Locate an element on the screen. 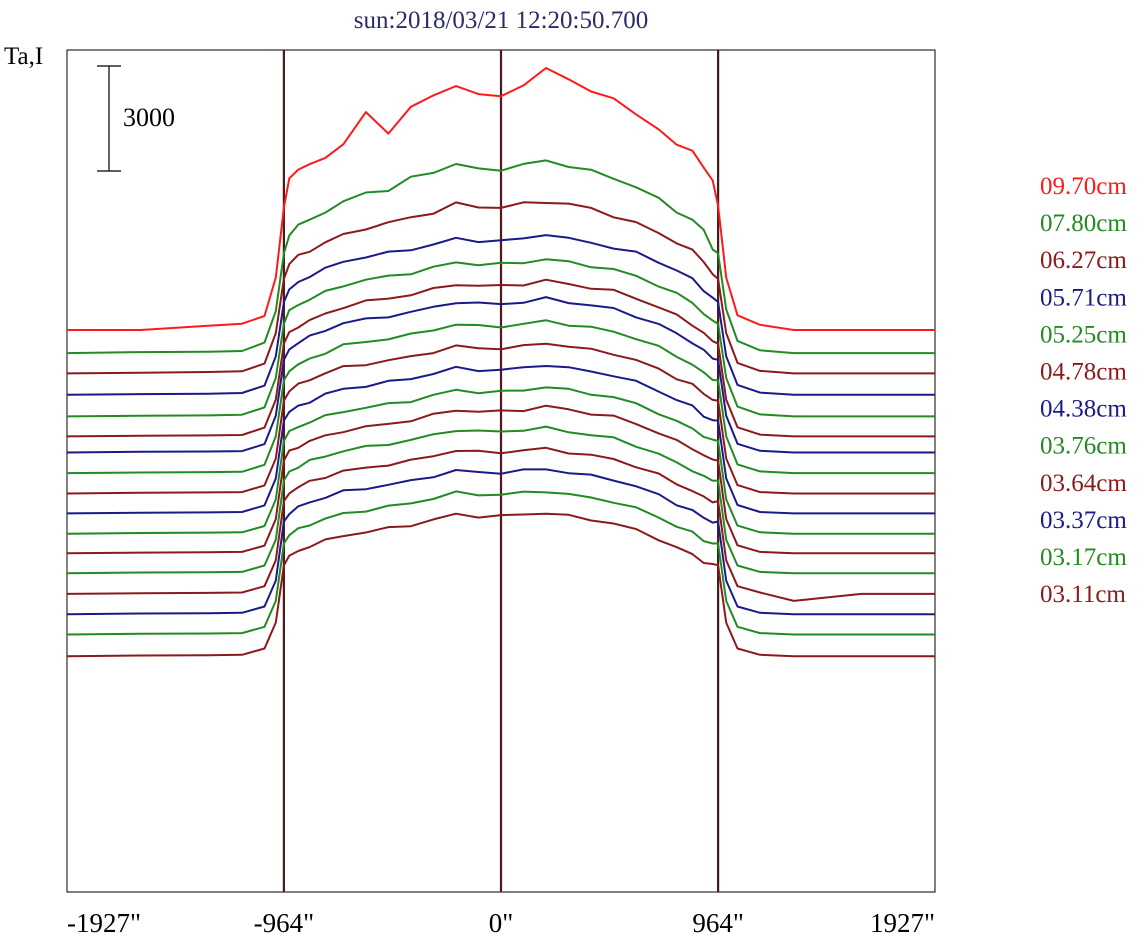 This screenshot has height=941, width=1147. legend-entry-10: 03.17cm is located at coordinates (1083, 557).